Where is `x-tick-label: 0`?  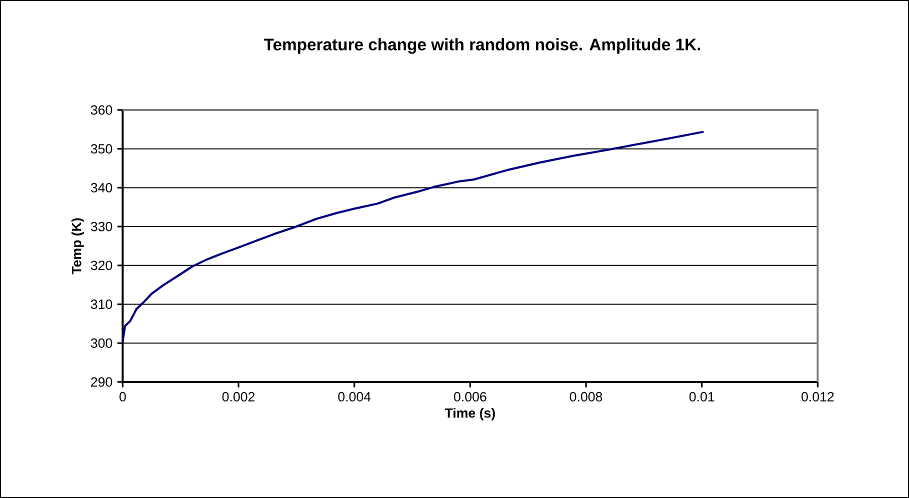 x-tick-label: 0 is located at coordinates (122, 397).